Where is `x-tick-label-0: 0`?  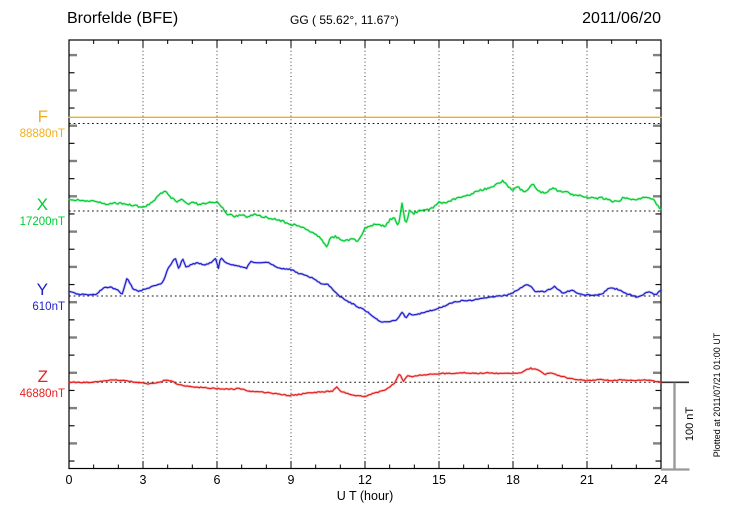
x-tick-label-0: 0 is located at coordinates (69, 480).